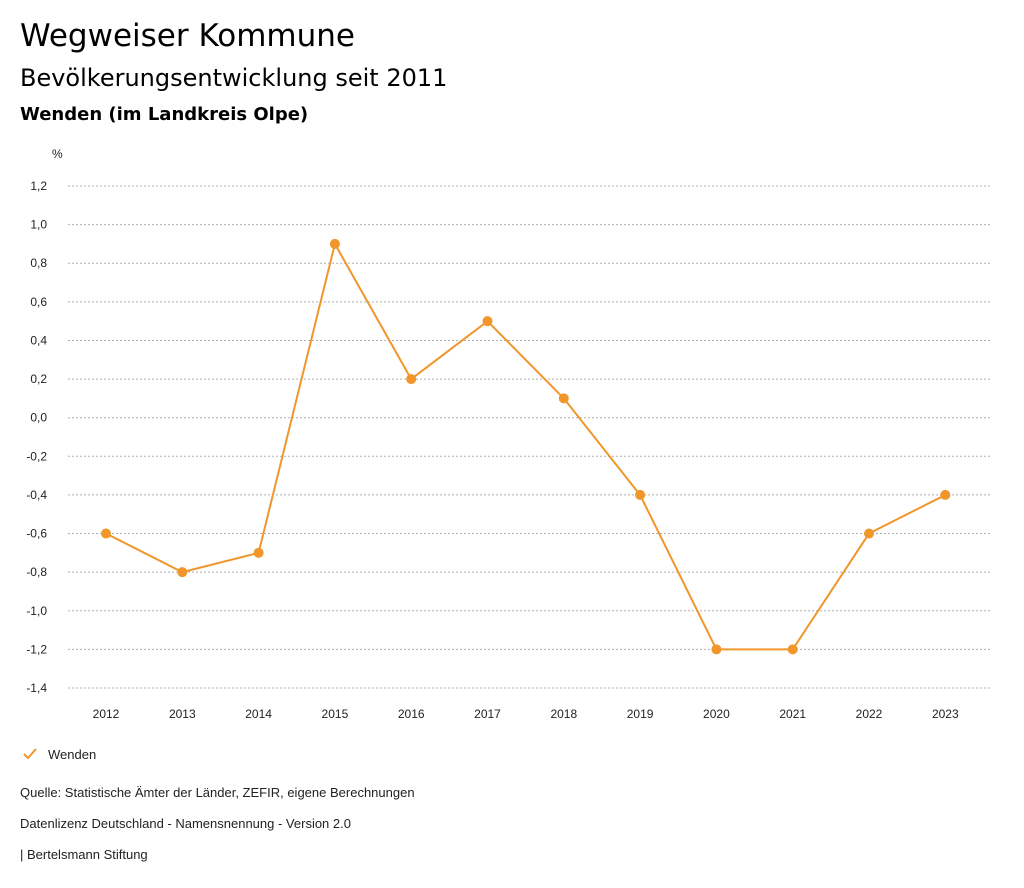 This screenshot has width=1024, height=888. What do you see at coordinates (106, 714) in the screenshot?
I see `x-tick-label: 2012` at bounding box center [106, 714].